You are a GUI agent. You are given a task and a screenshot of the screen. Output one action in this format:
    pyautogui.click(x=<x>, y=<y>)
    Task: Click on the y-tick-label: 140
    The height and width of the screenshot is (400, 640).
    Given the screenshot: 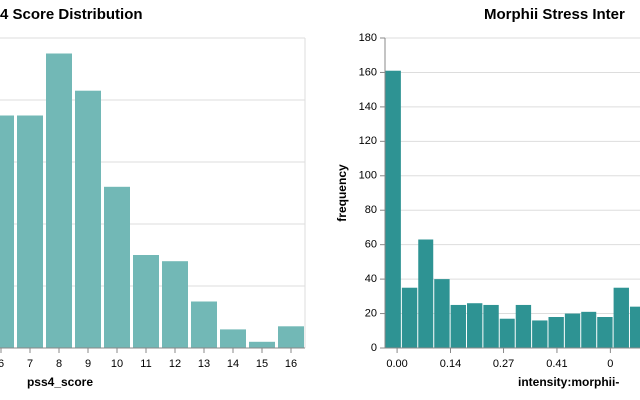 What is the action you would take?
    pyautogui.click(x=368, y=107)
    